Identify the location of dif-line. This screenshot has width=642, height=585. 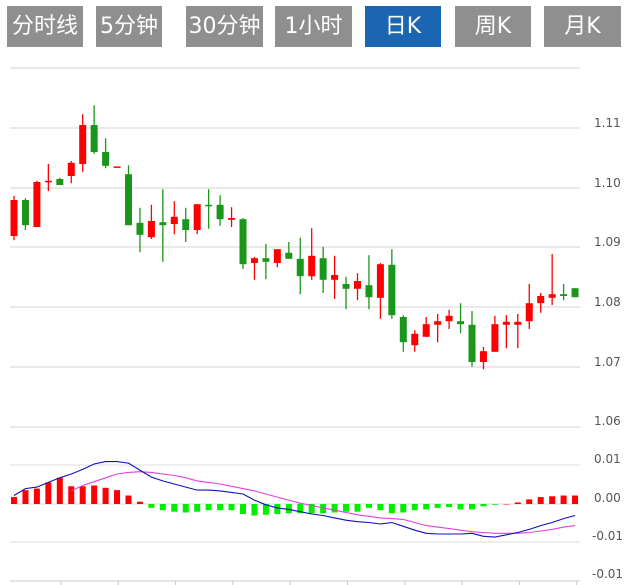
(294, 499).